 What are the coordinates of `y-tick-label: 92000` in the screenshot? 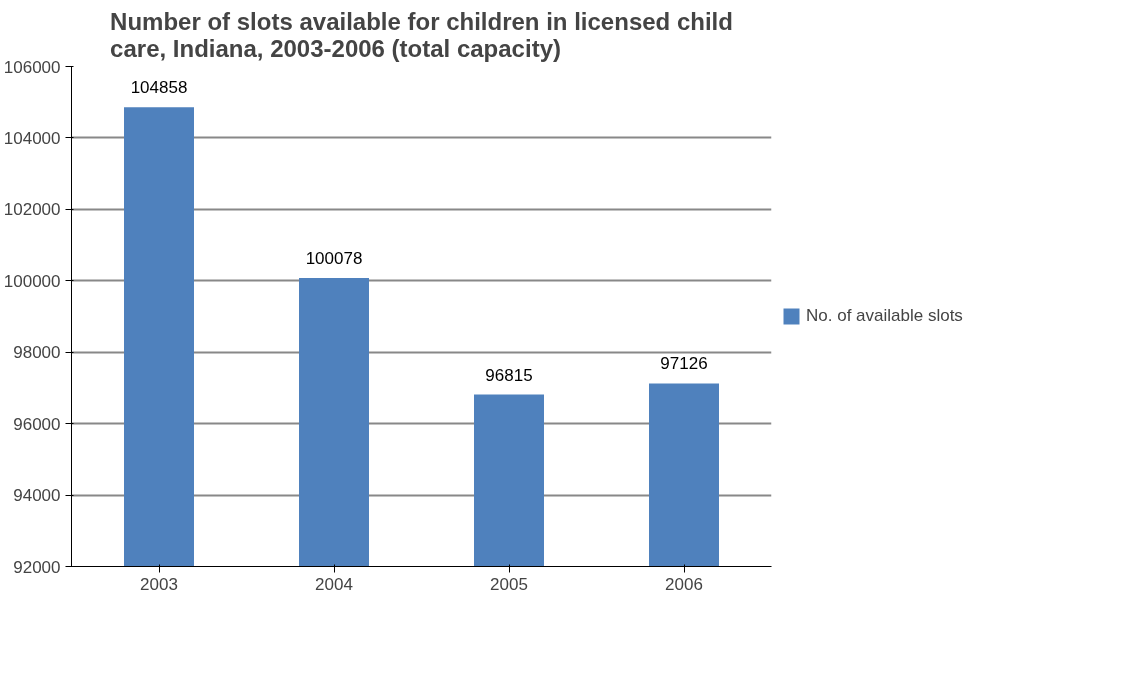 It's located at (37, 567).